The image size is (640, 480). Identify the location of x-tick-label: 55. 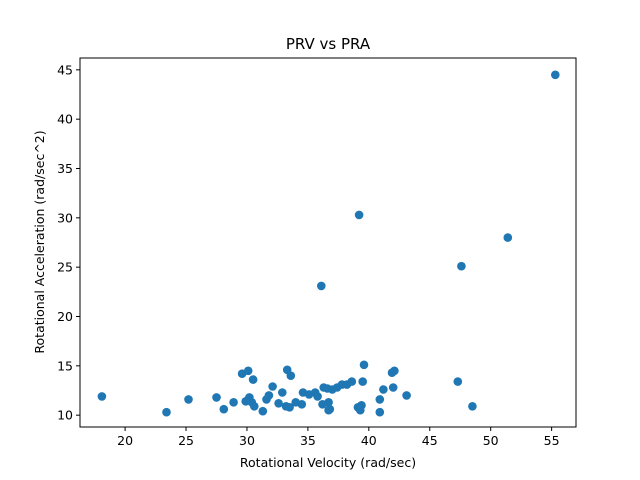
(552, 440).